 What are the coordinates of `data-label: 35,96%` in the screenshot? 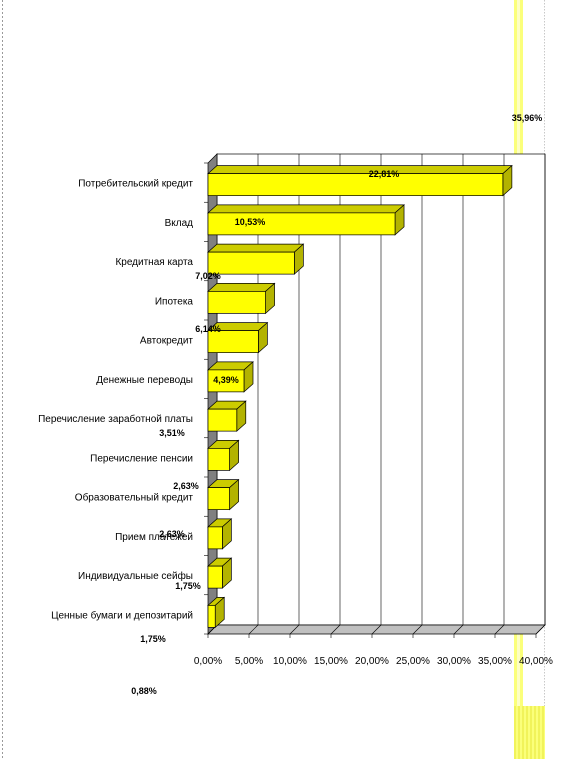 It's located at (527, 118).